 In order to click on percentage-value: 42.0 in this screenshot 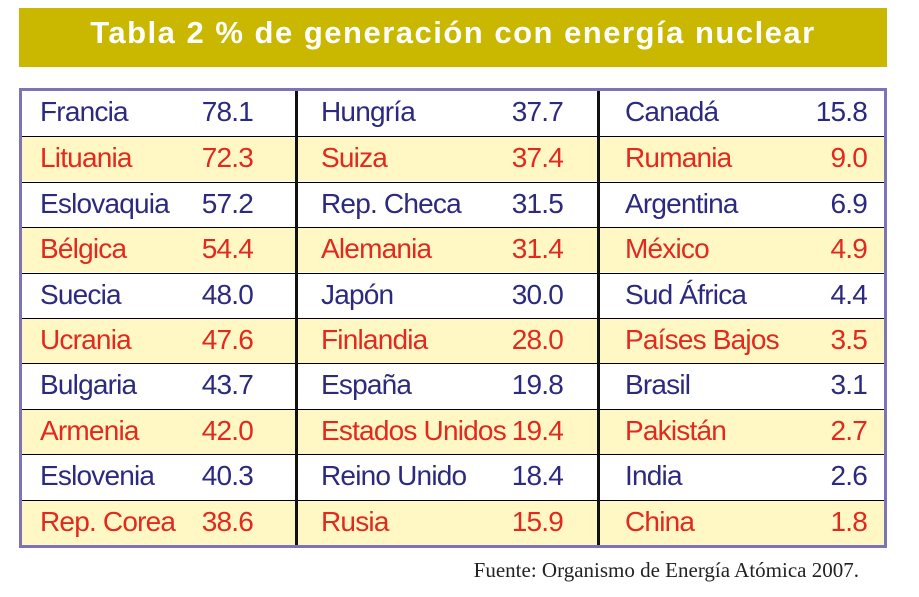, I will do `click(227, 430)`.